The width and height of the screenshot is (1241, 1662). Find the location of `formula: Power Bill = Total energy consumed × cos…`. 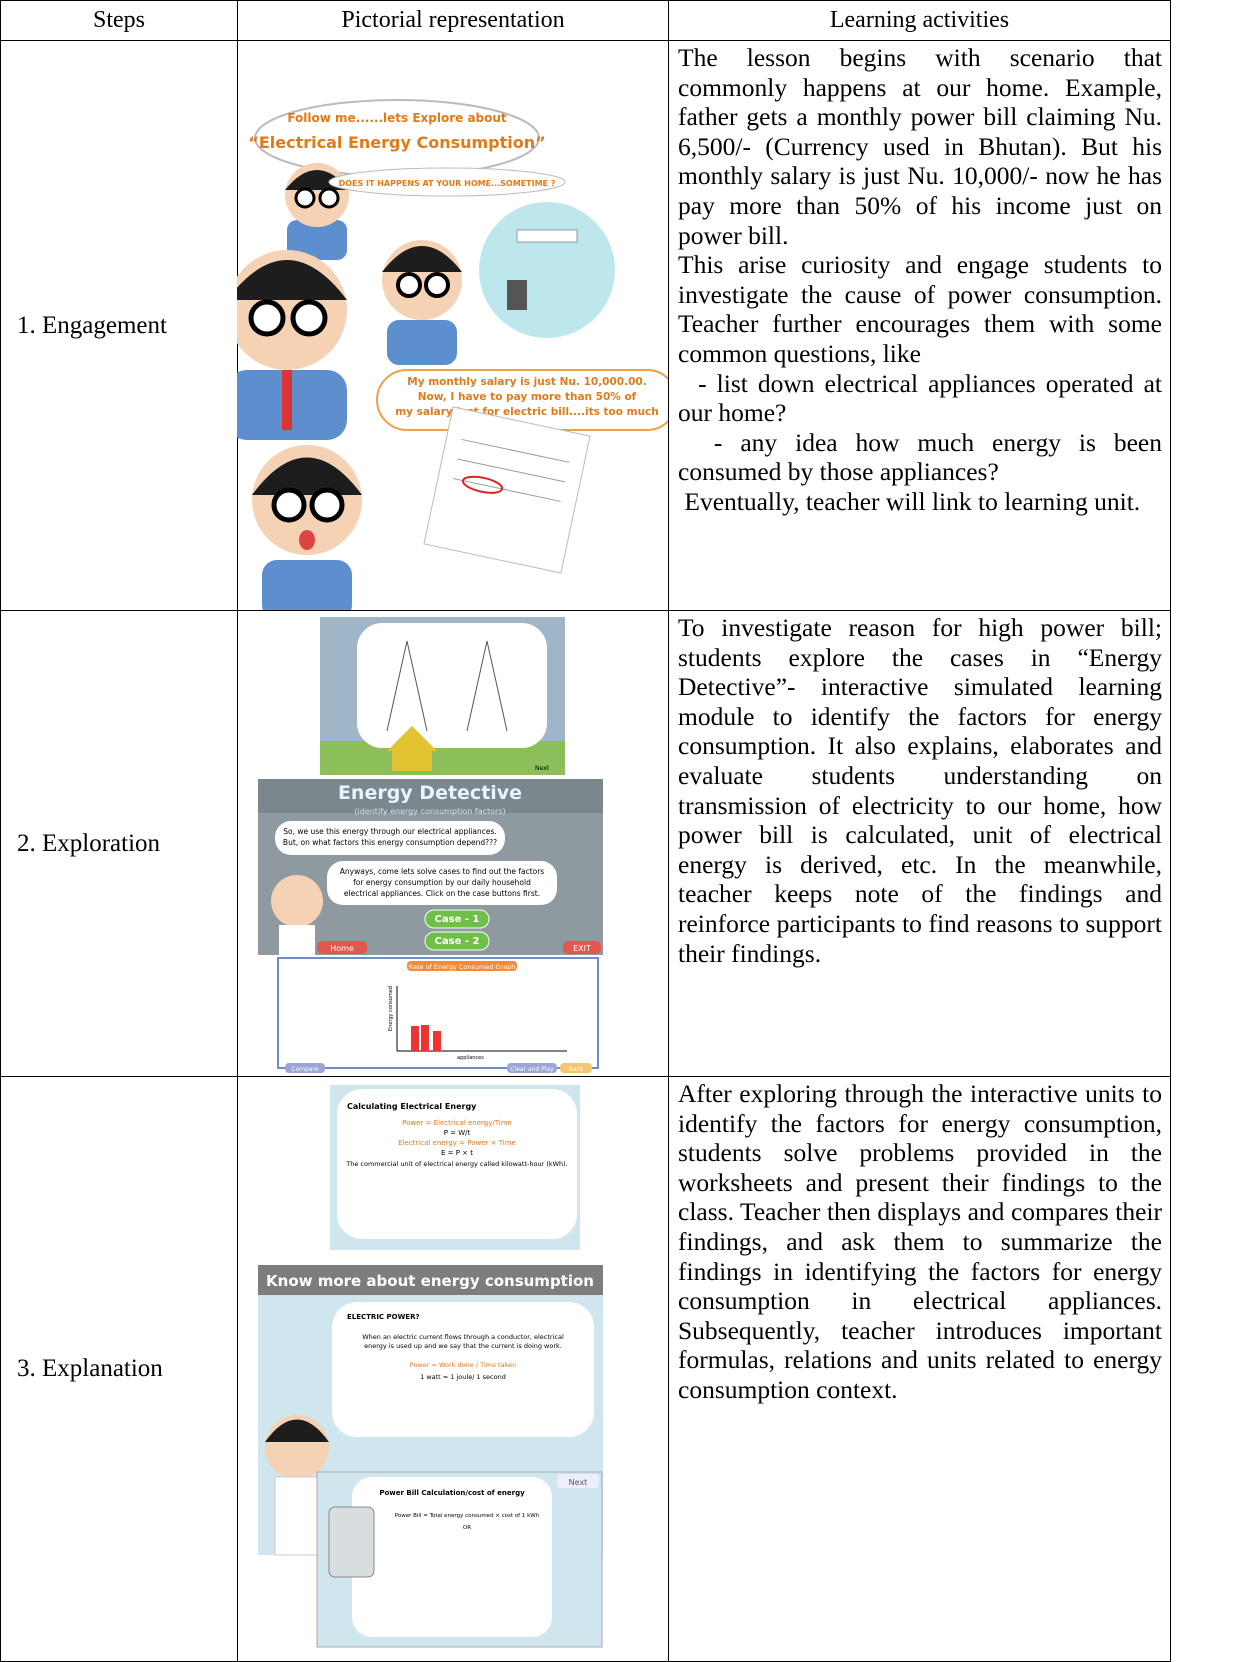

formula: Power Bill = Total energy consumed × cos… is located at coordinates (467, 1516).